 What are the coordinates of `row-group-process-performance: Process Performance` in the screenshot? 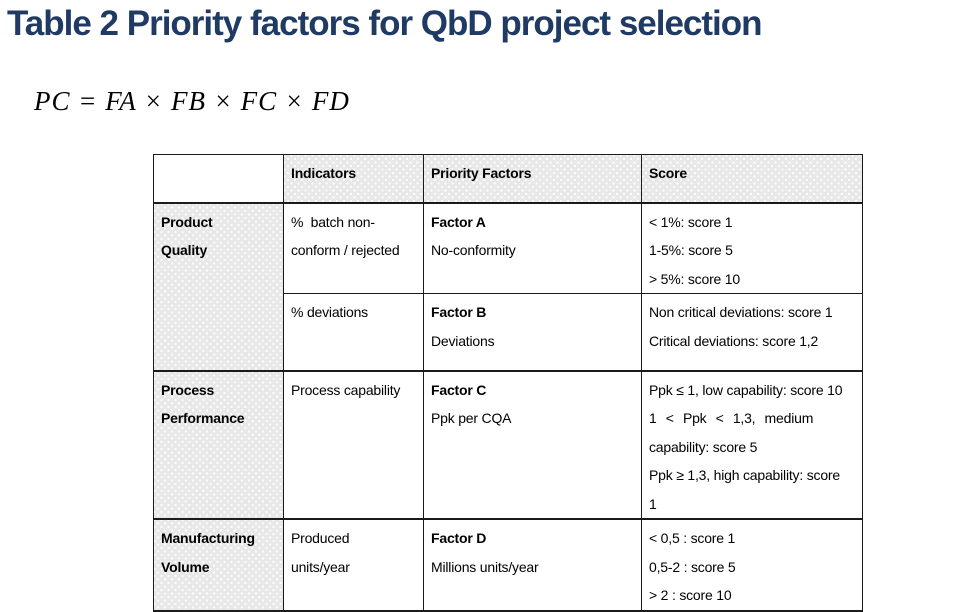 It's located at (218, 444).